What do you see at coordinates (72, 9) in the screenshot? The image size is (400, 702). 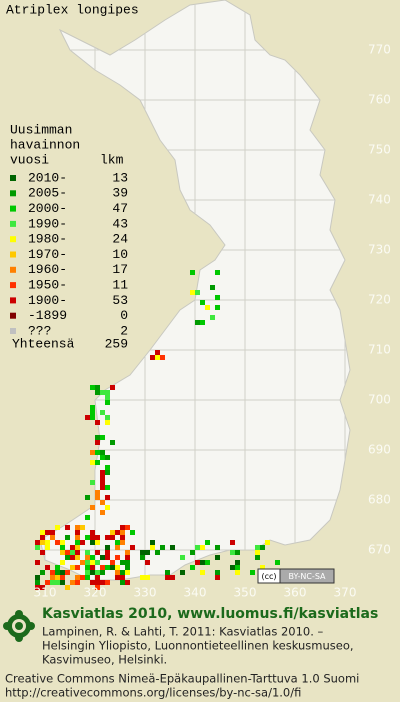 I see `title: Atriplex longipes` at bounding box center [72, 9].